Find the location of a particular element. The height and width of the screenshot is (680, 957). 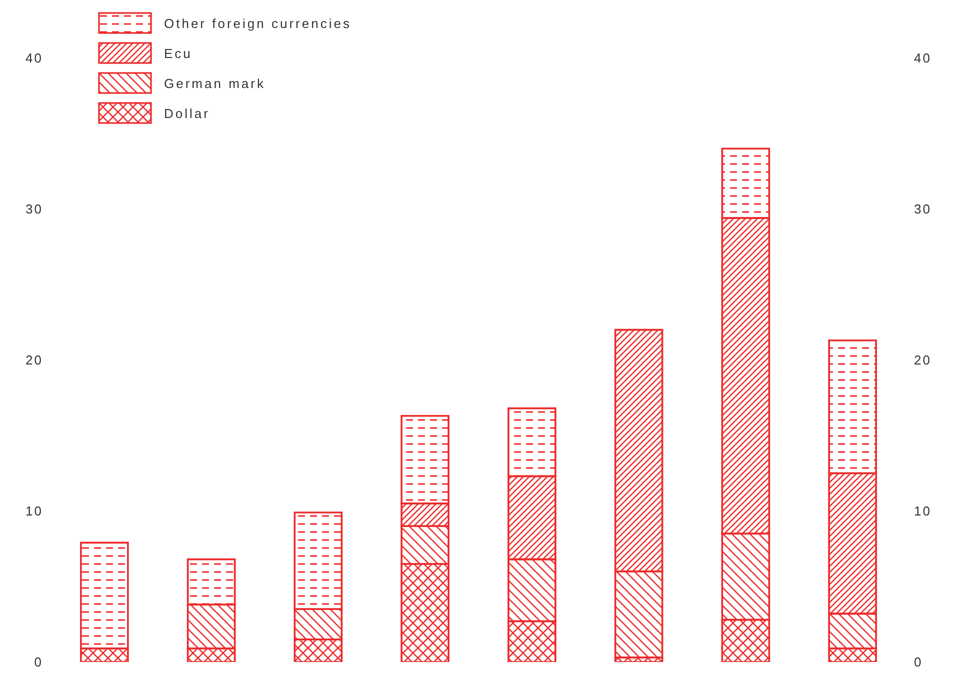

legend-label: Ecu is located at coordinates (178, 53).